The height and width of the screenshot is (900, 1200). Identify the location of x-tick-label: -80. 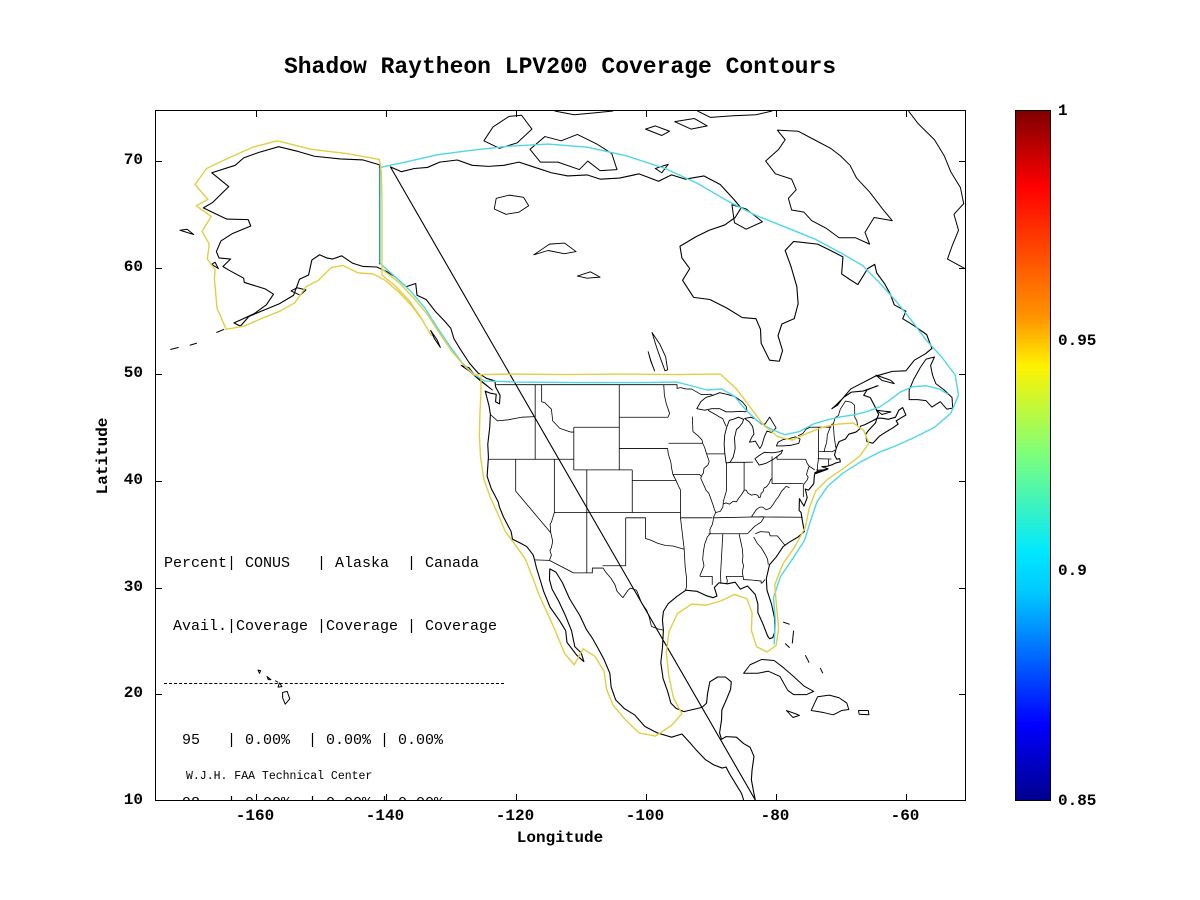
(775, 816).